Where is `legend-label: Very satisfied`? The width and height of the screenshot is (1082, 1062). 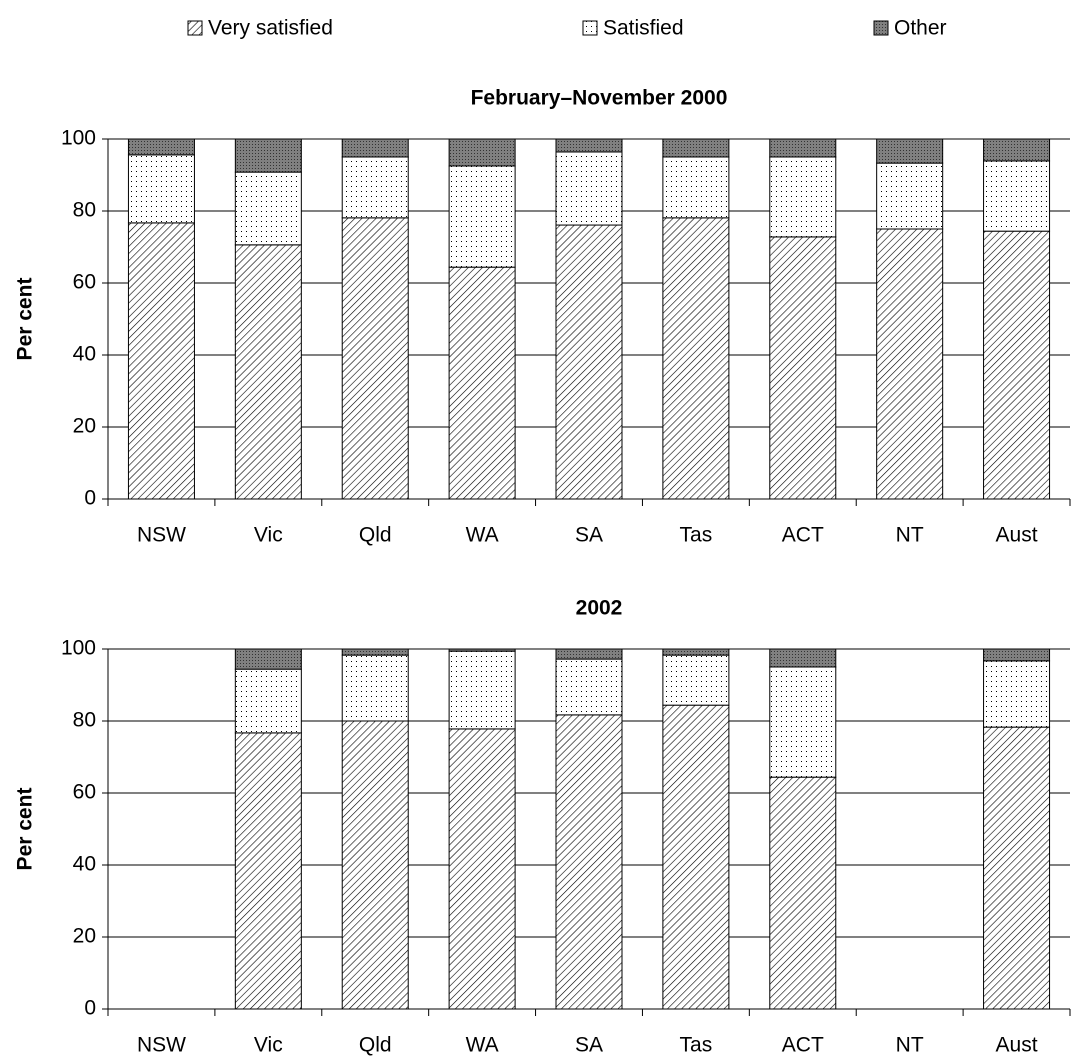
legend-label: Very satisfied is located at coordinates (270, 28).